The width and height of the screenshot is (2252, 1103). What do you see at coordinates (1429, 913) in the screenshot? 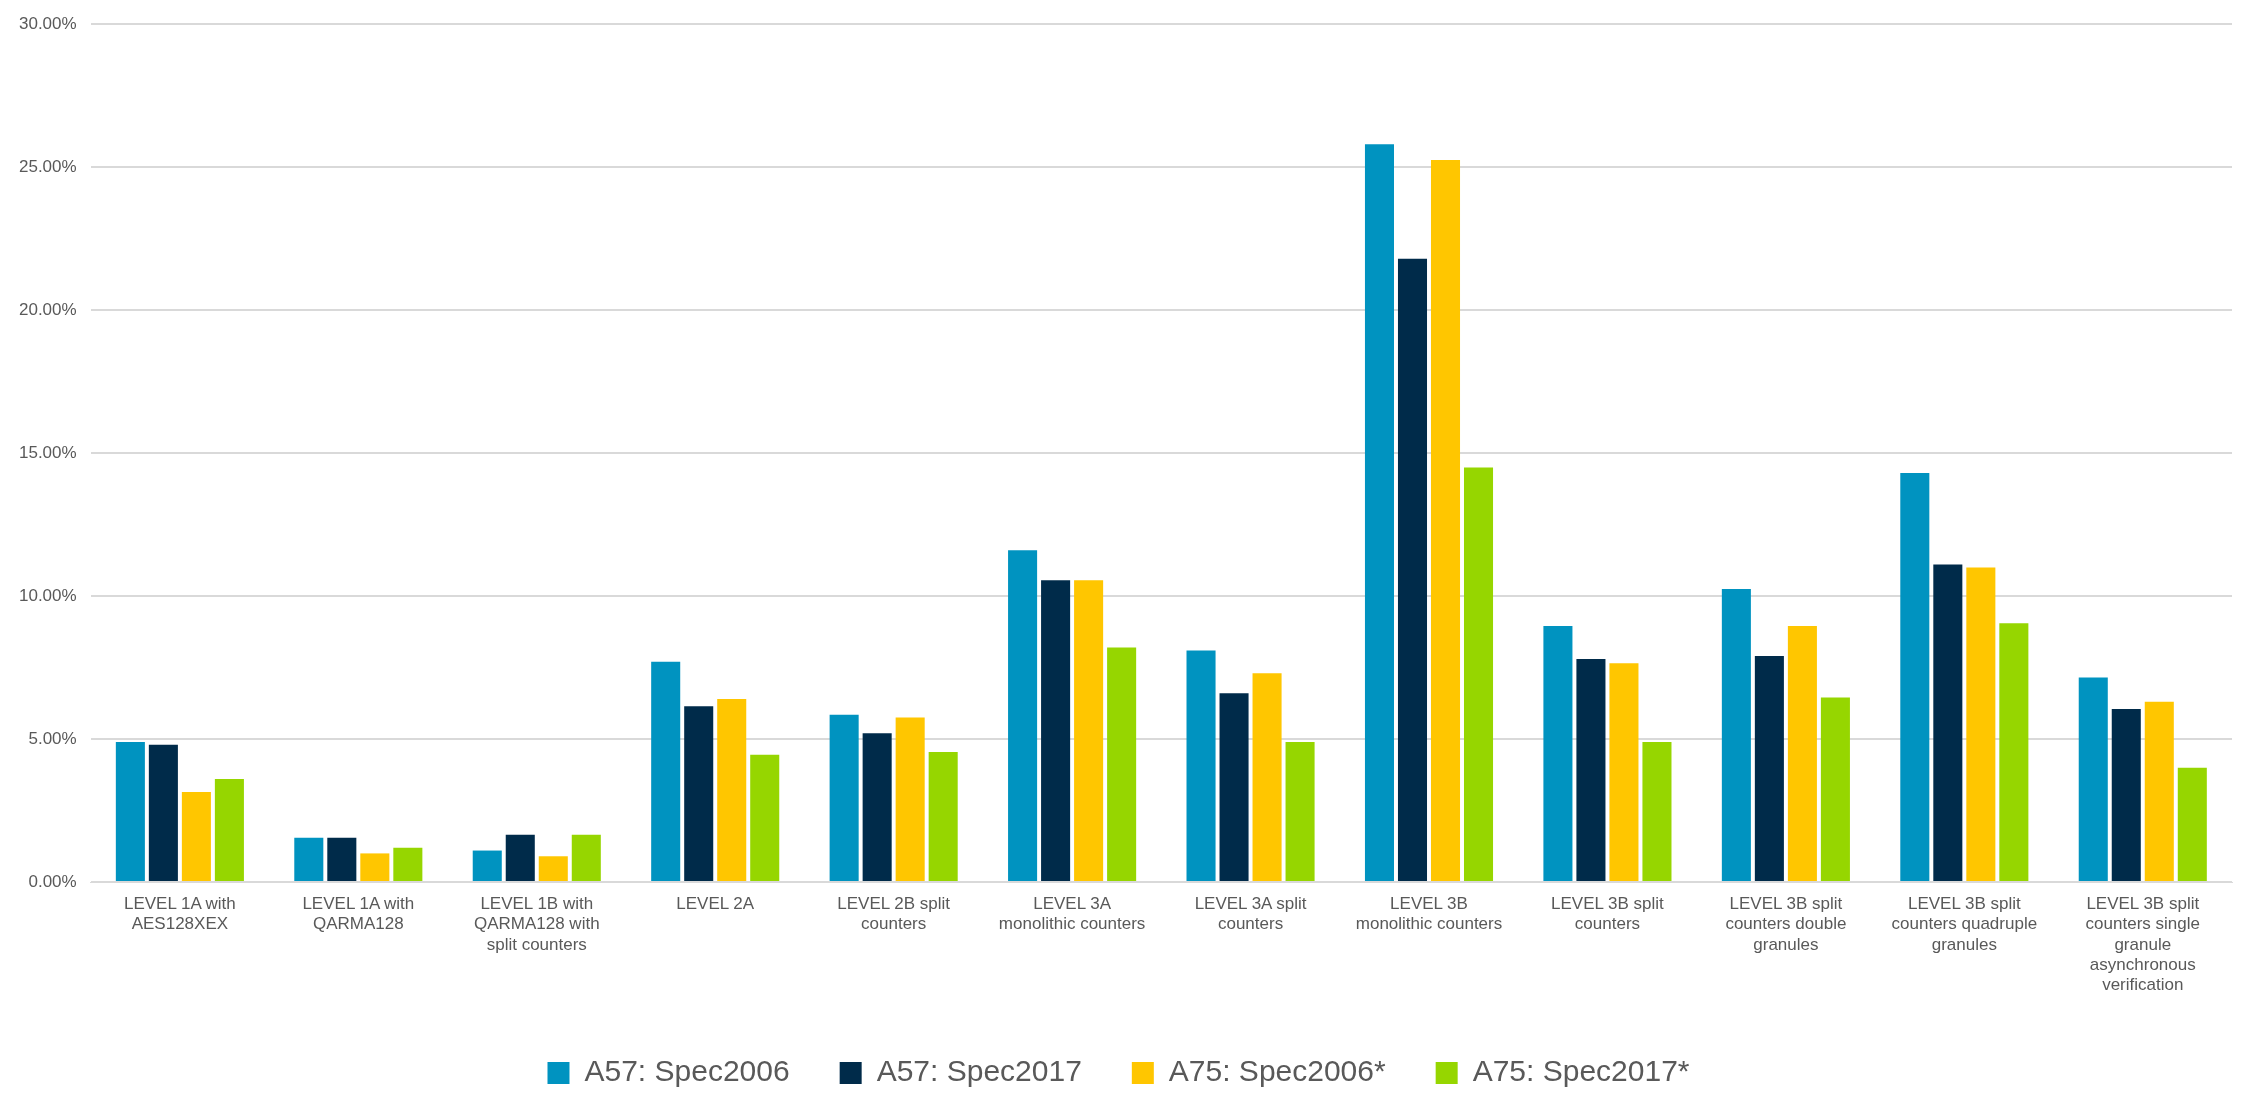
I see `x-tick-label: LEVEL 3B monolithic counters` at bounding box center [1429, 913].